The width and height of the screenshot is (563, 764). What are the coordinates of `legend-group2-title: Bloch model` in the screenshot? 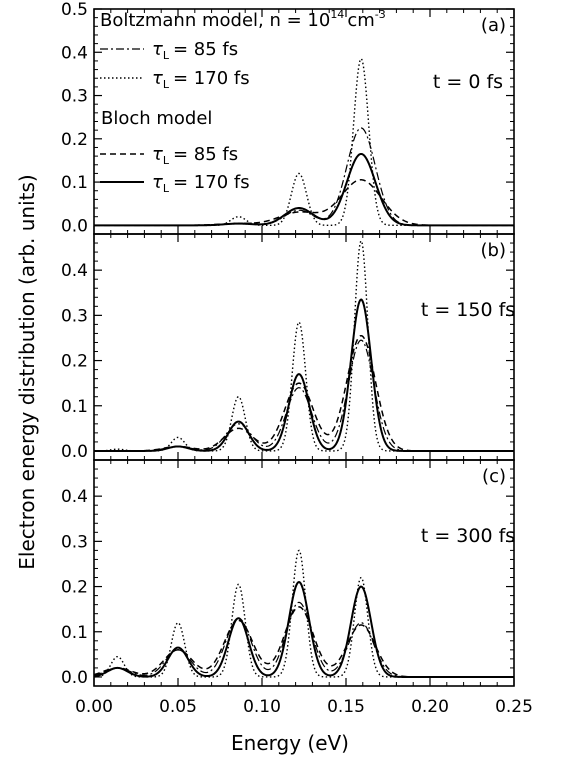 It's located at (156, 118).